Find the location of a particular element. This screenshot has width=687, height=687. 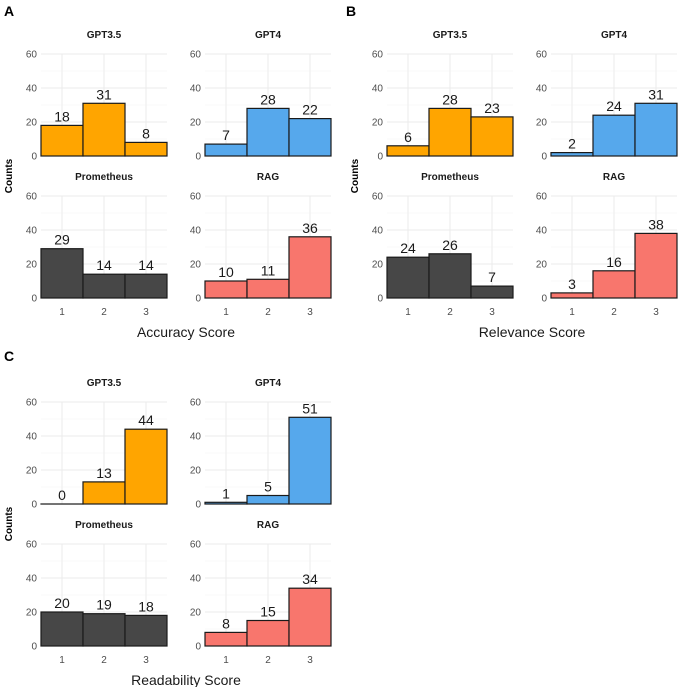

facet-rag: RAG 0 20 40 60 10 11 36 1 2 3 is located at coordinates (261, 245).